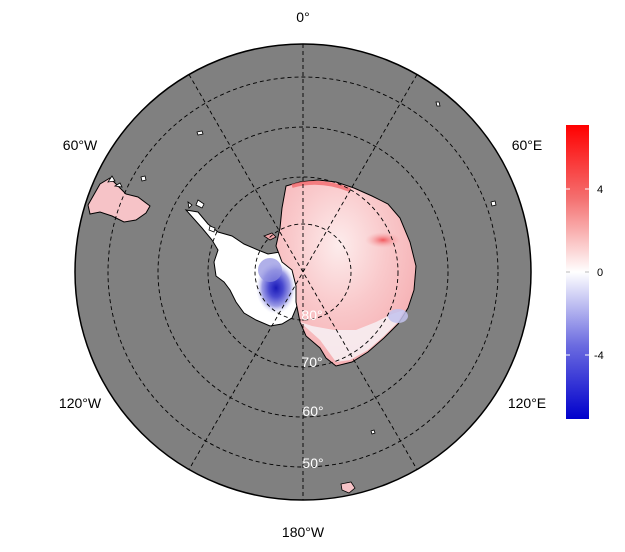 This screenshot has width=625, height=552. I want to click on colorbar-label-4: 4, so click(600, 190).